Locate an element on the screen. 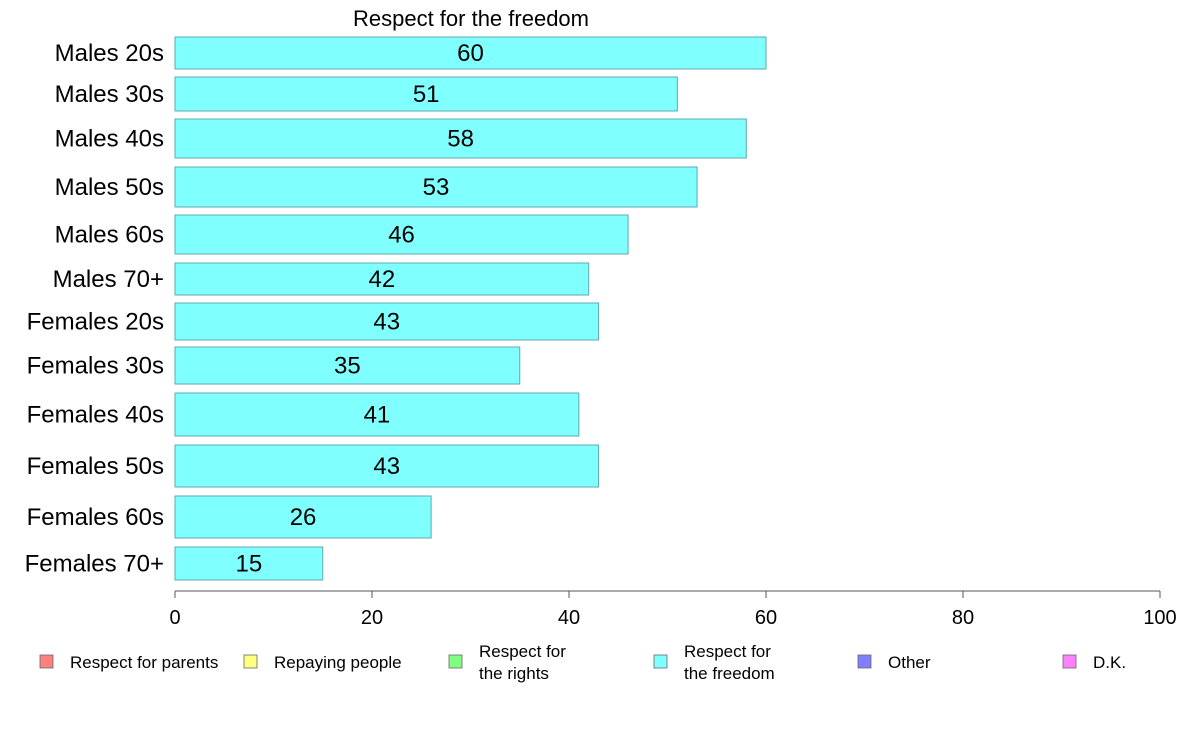  value-label: 35 is located at coordinates (347, 366).